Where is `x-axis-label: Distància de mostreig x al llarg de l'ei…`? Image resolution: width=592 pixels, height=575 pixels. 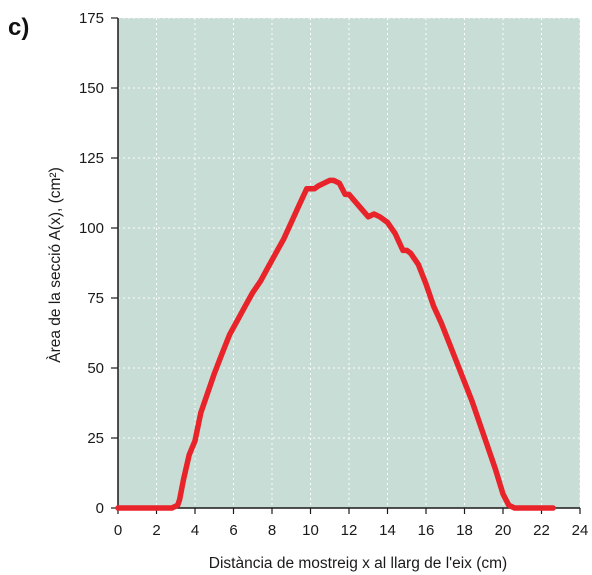 x-axis-label: Distància de mostreig x al llarg de l'ei… is located at coordinates (358, 563).